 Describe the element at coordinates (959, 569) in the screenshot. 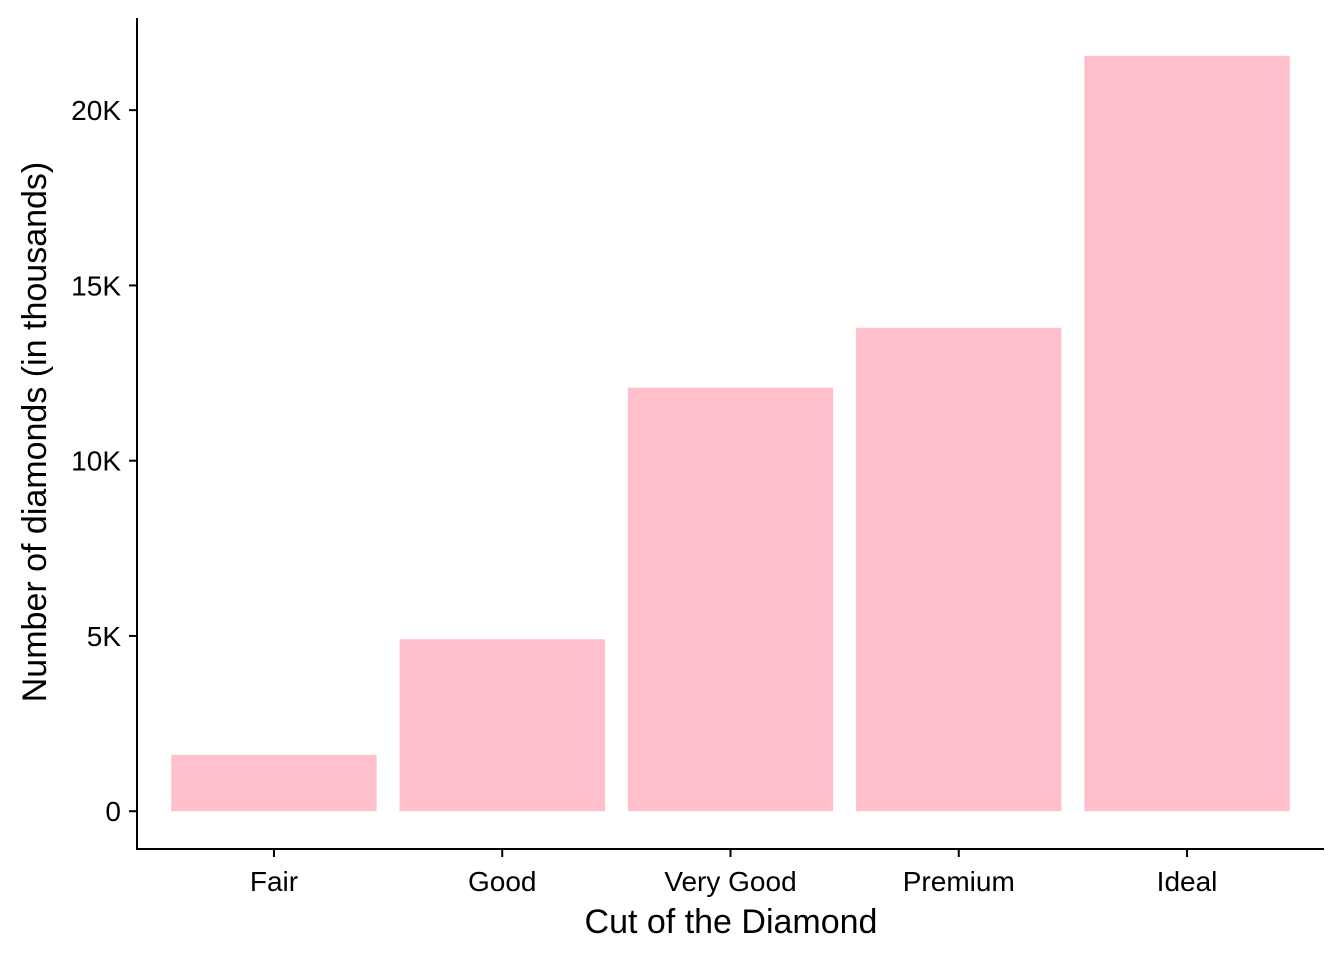

I see `bar-premium` at that location.